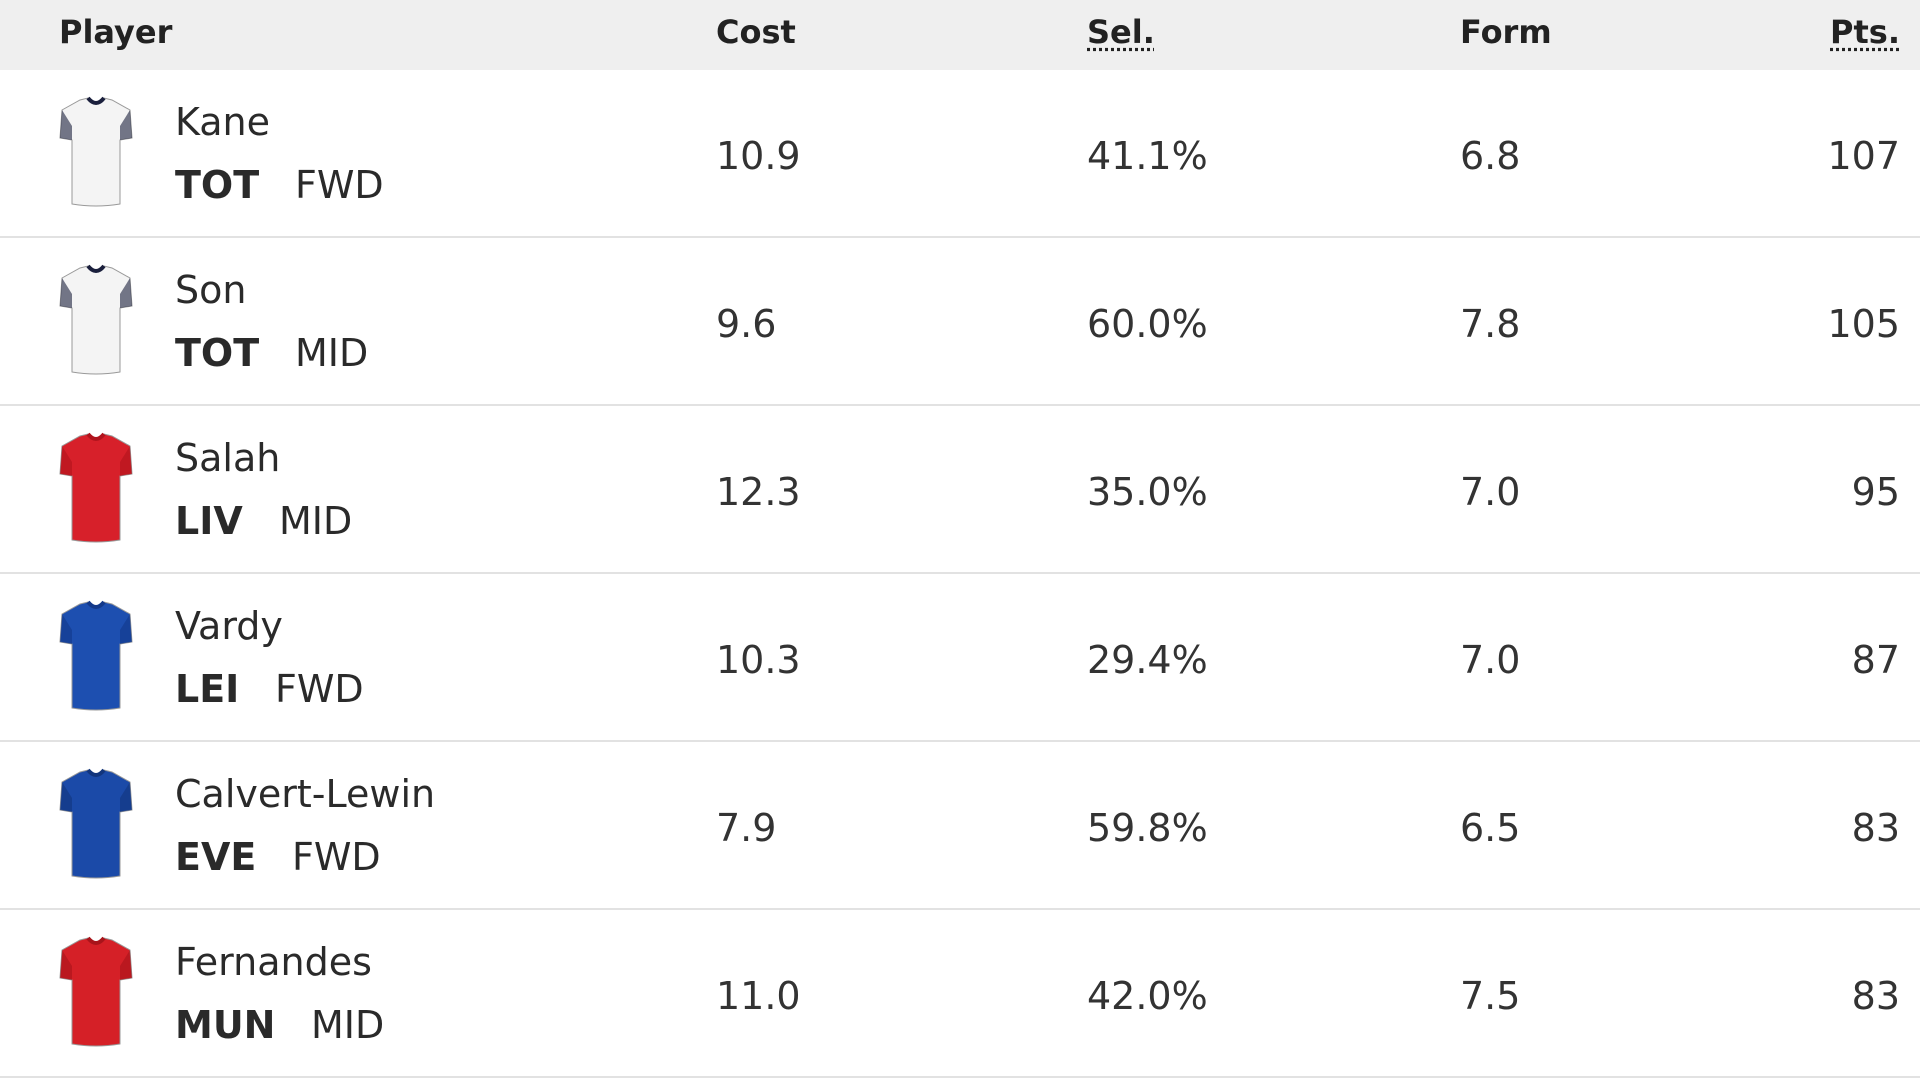 The width and height of the screenshot is (1920, 1080). Describe the element at coordinates (1865, 32) in the screenshot. I see `pts-header: Pts.` at that location.